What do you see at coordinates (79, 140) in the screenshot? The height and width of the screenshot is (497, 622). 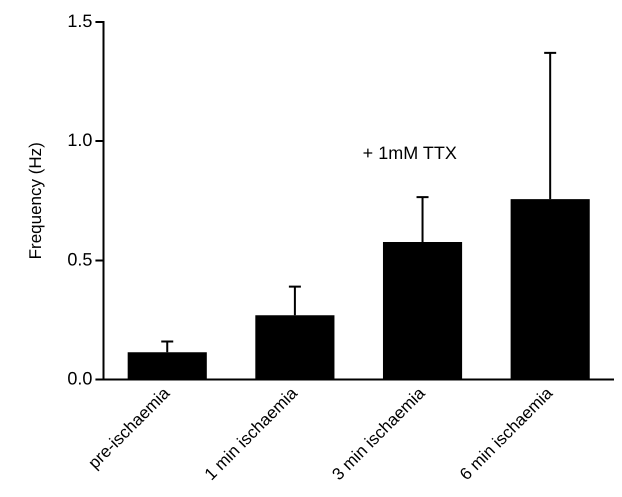 I see `y-tick-label: 1.0` at bounding box center [79, 140].